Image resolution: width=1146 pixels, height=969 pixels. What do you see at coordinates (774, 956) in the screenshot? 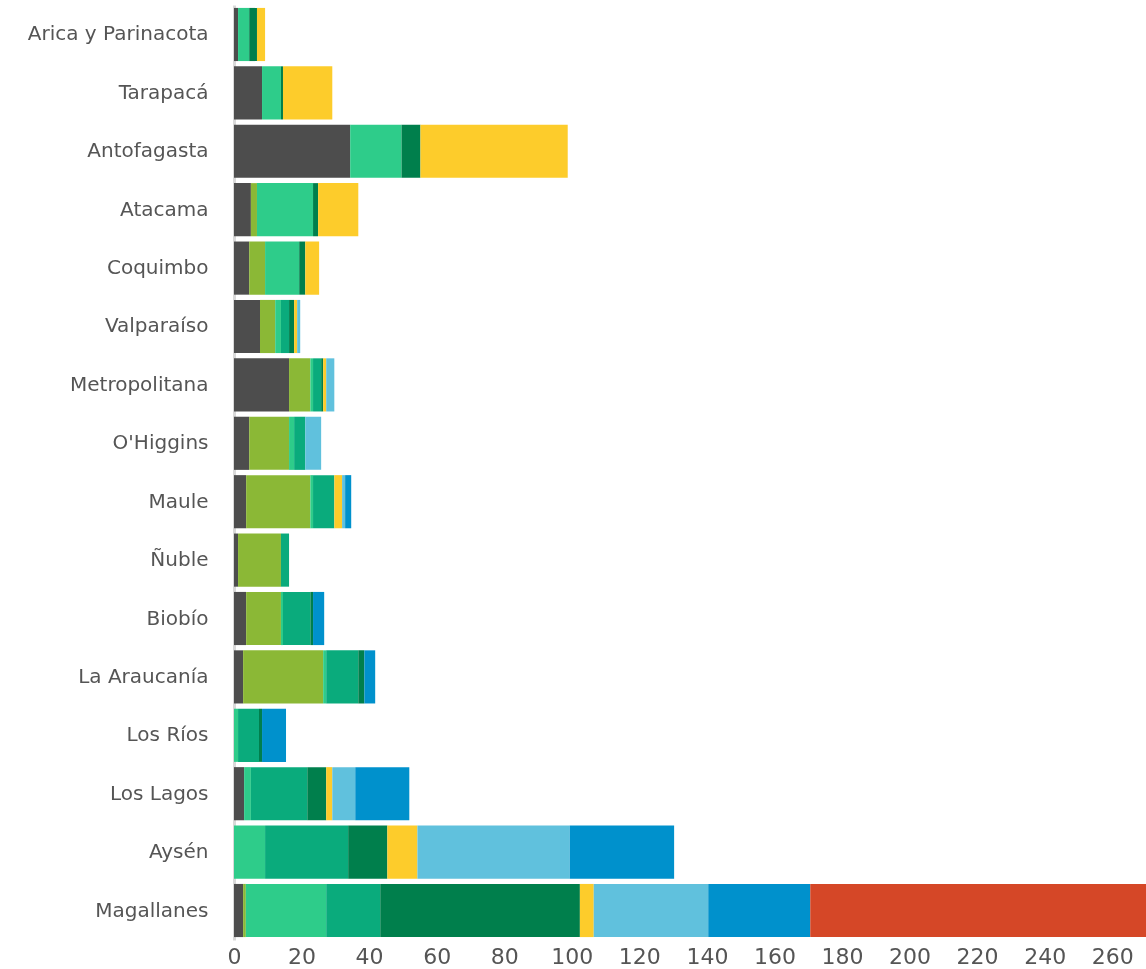
I see `x-tick-label: 160` at bounding box center [774, 956].